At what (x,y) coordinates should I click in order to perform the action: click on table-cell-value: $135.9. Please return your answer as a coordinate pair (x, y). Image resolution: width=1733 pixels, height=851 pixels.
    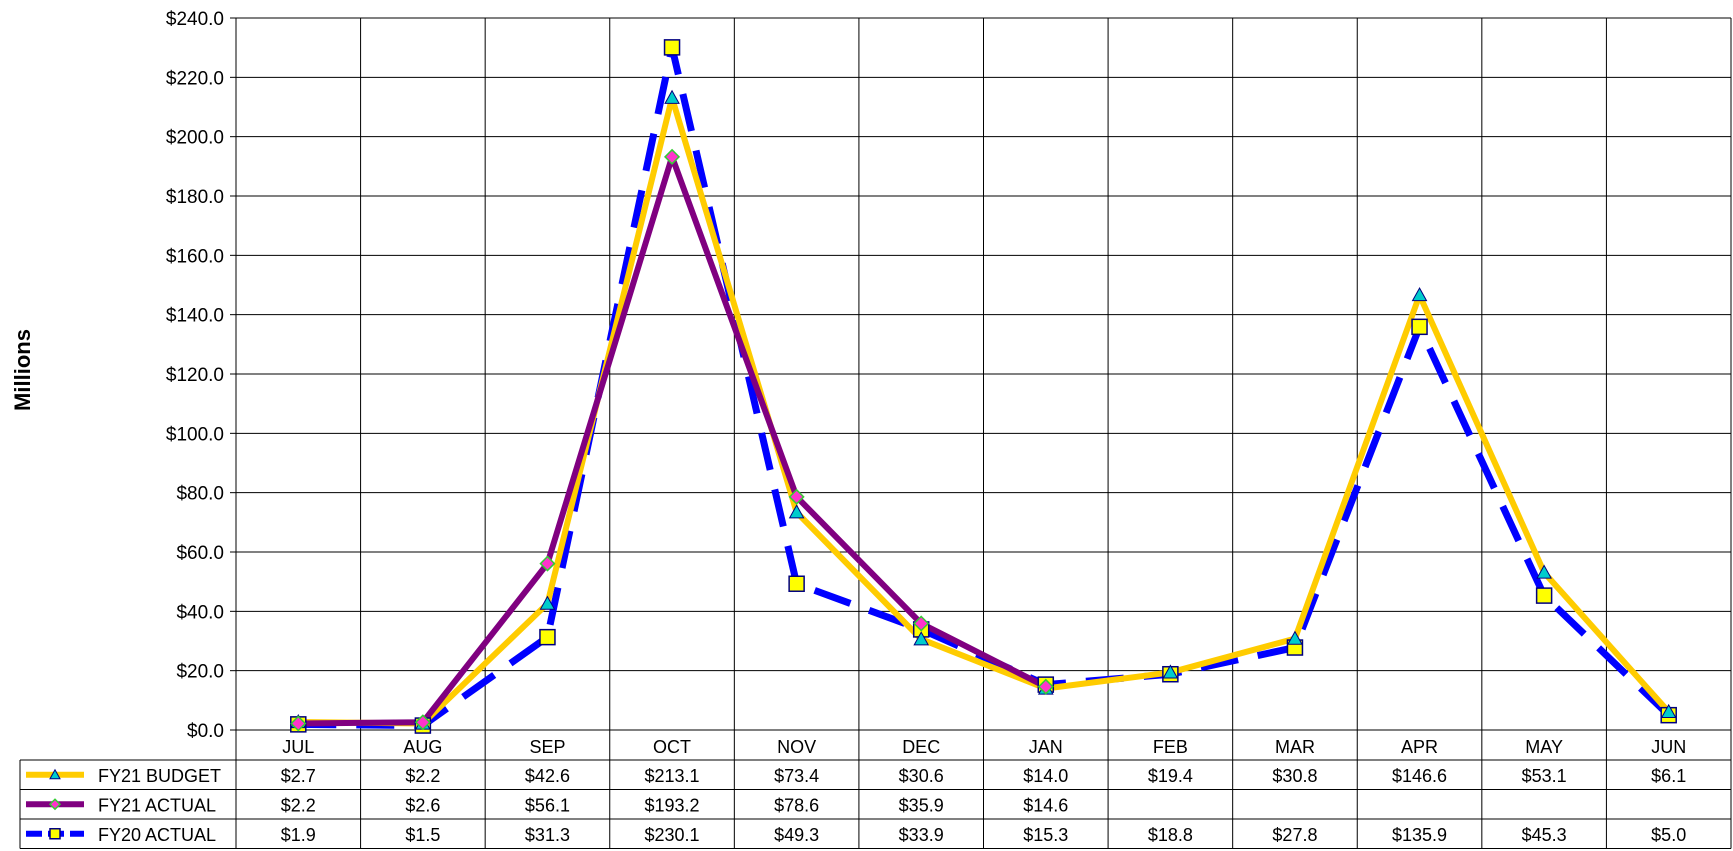
    Looking at the image, I should click on (1419, 835).